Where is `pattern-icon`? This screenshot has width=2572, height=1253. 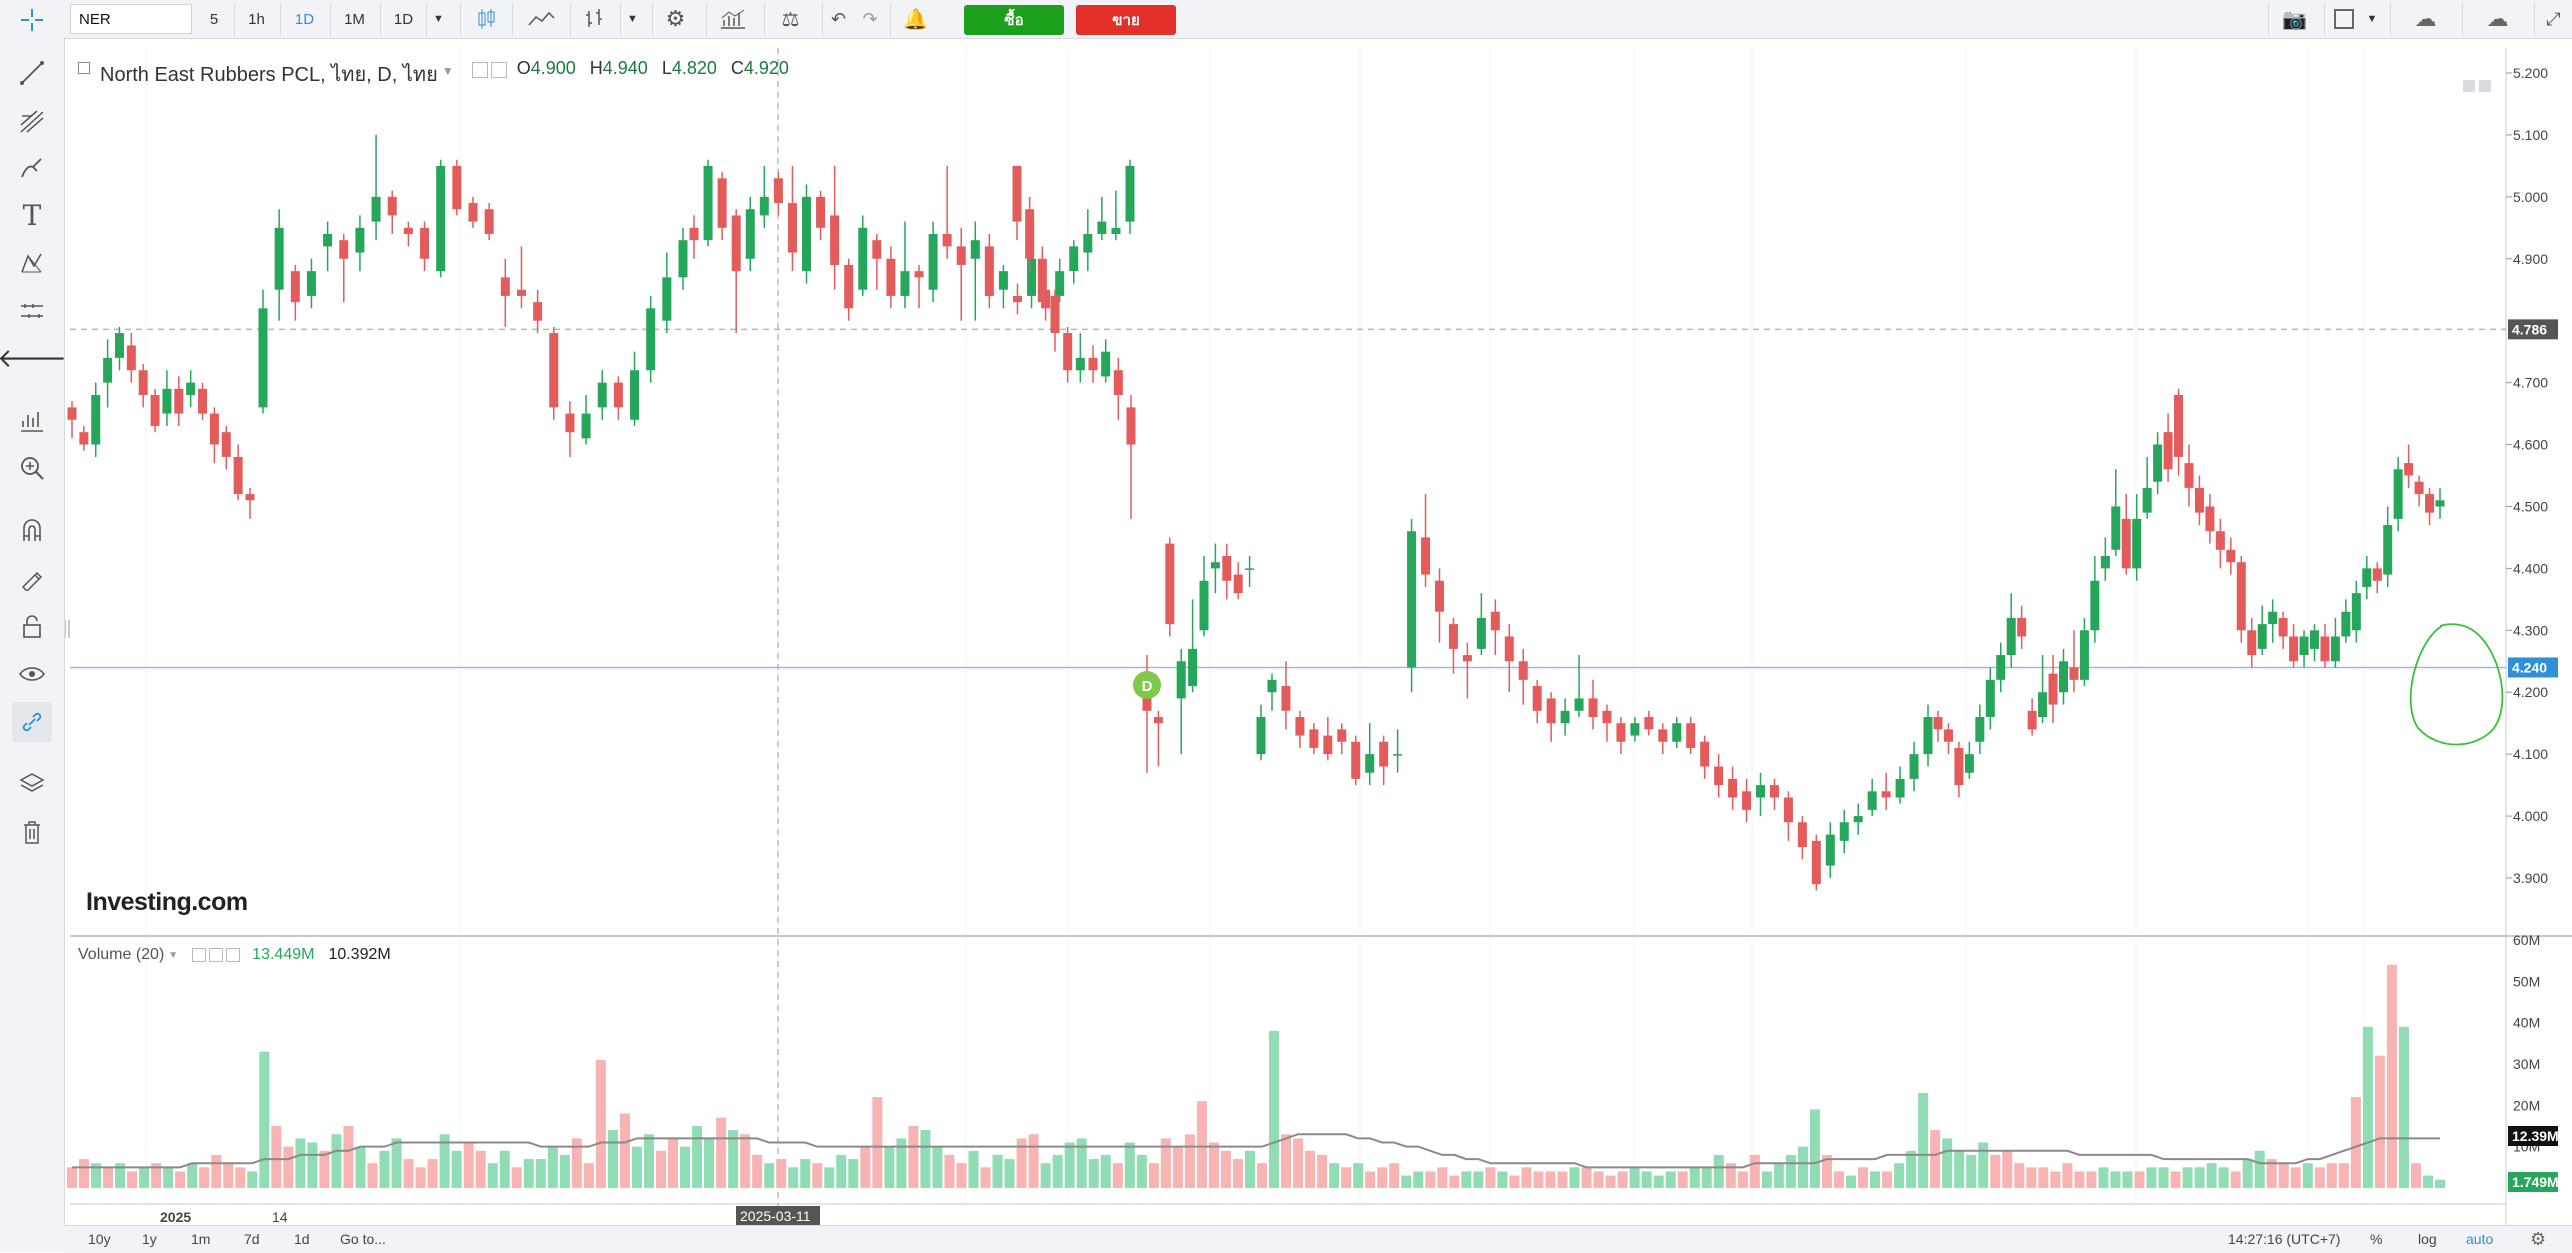 pattern-icon is located at coordinates (32, 263).